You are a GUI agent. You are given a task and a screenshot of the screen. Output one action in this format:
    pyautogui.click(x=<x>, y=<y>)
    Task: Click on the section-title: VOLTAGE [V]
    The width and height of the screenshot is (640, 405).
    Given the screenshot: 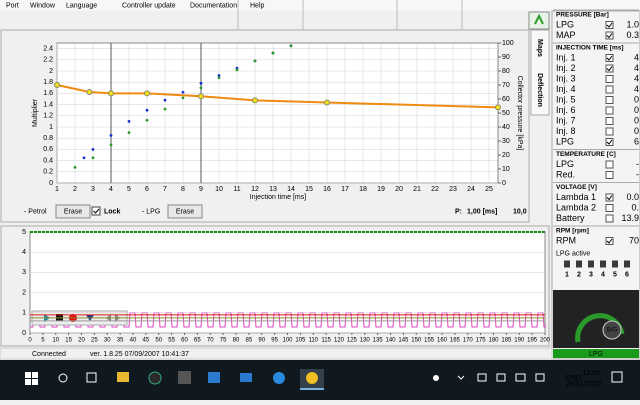 What is the action you would take?
    pyautogui.click(x=576, y=187)
    